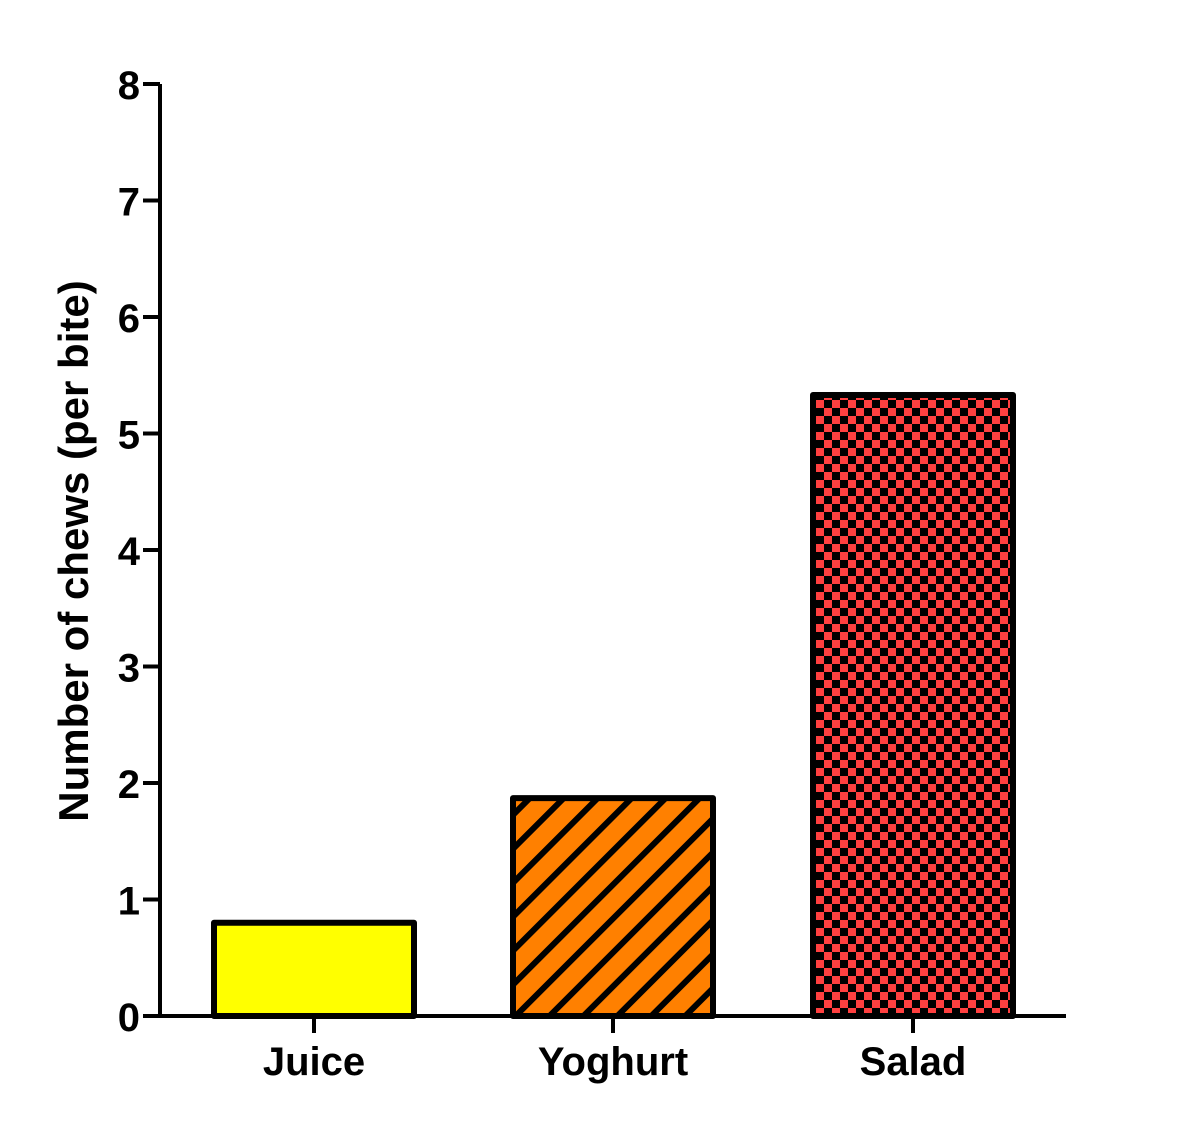 This screenshot has width=1202, height=1128. I want to click on y-tick-label-0: 0, so click(129, 1018).